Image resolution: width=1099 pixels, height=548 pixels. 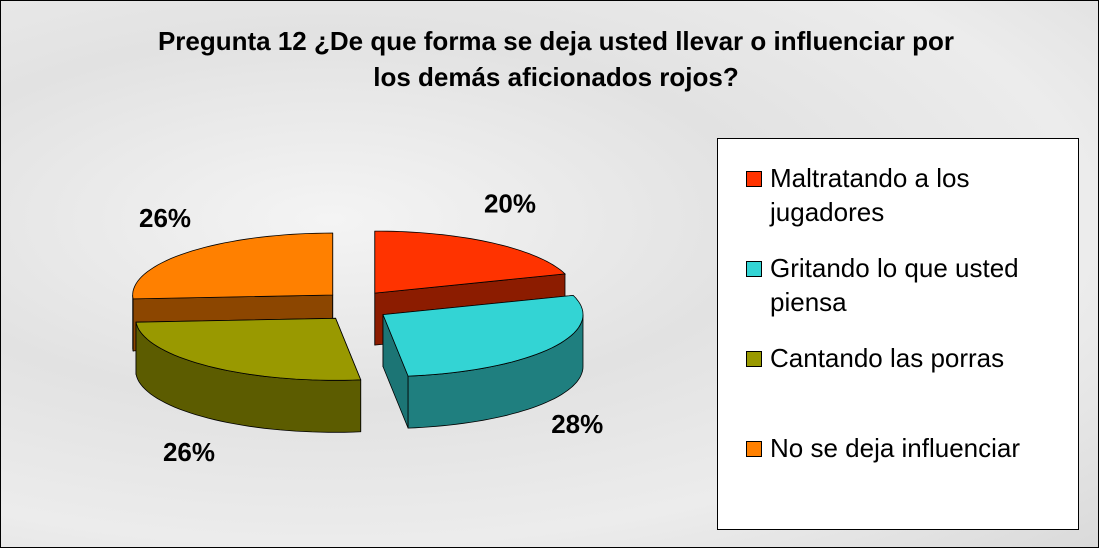 What do you see at coordinates (577, 424) in the screenshot?
I see `data-label: 28%` at bounding box center [577, 424].